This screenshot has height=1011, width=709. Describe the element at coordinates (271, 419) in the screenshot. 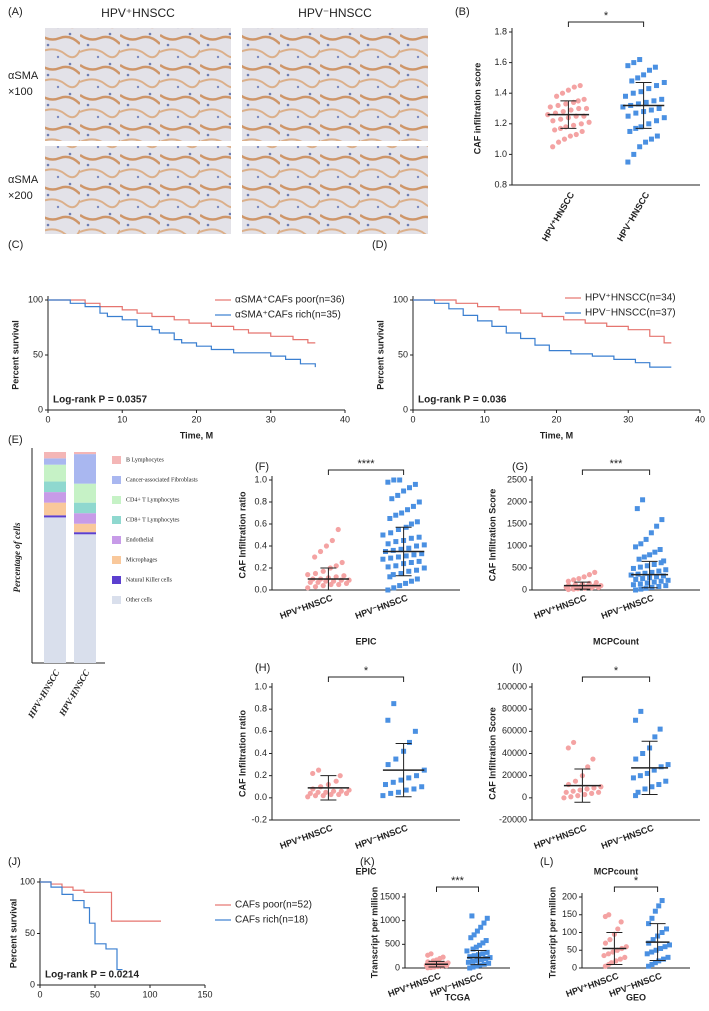

I see `x-tick-label: 30` at that location.